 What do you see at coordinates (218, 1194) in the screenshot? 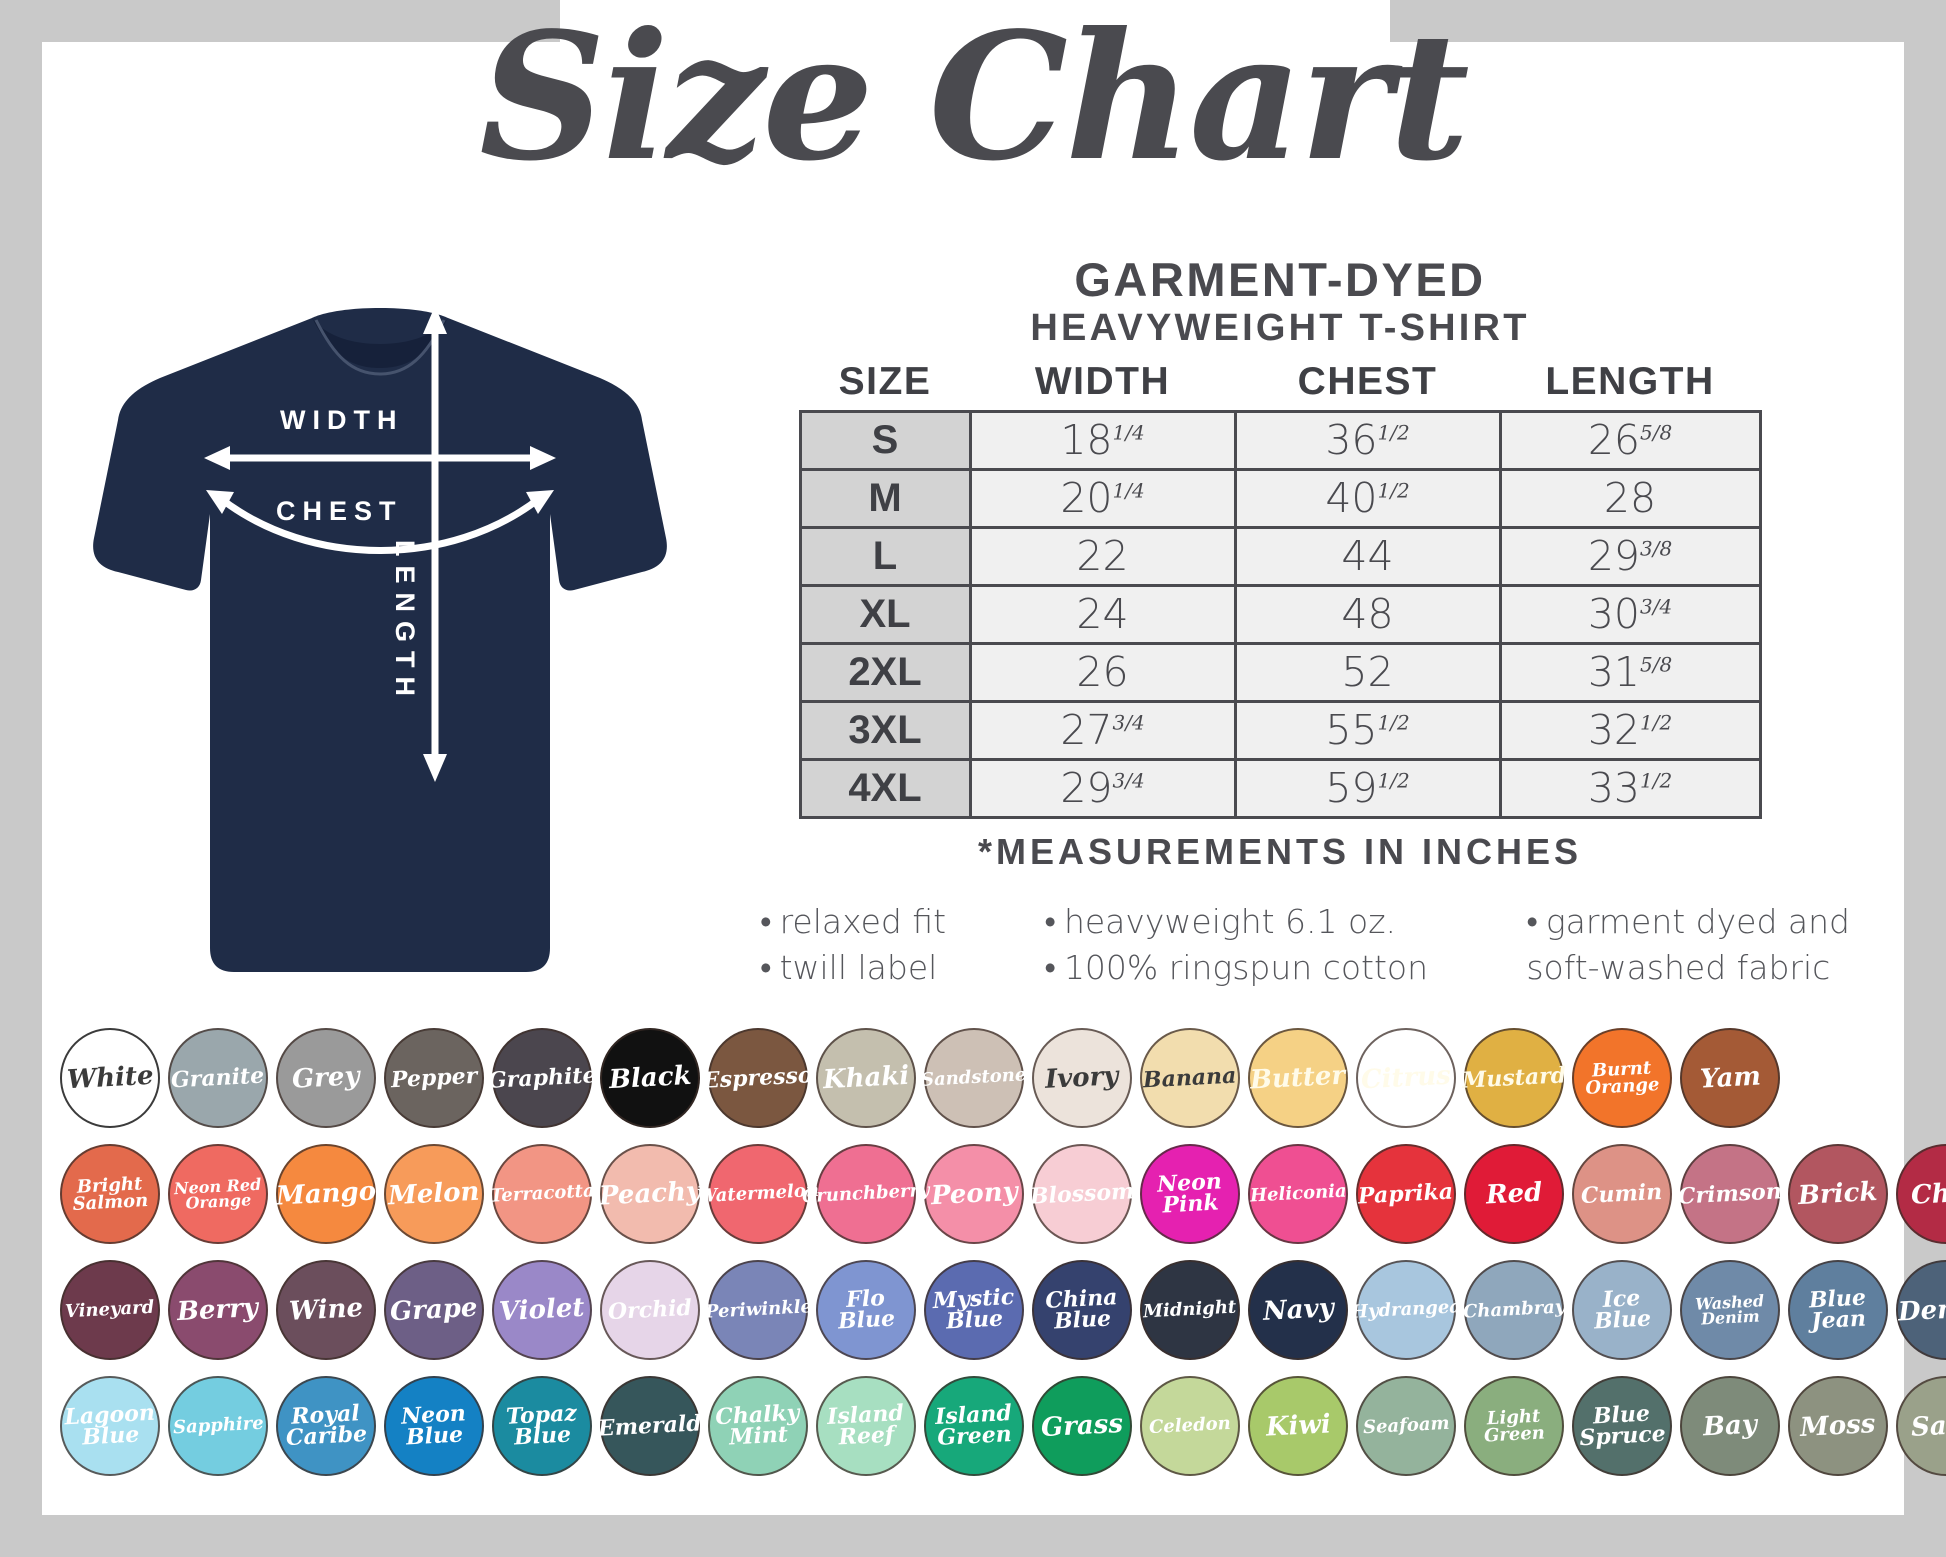
I see `color-swatch: Neon Red Orange` at bounding box center [218, 1194].